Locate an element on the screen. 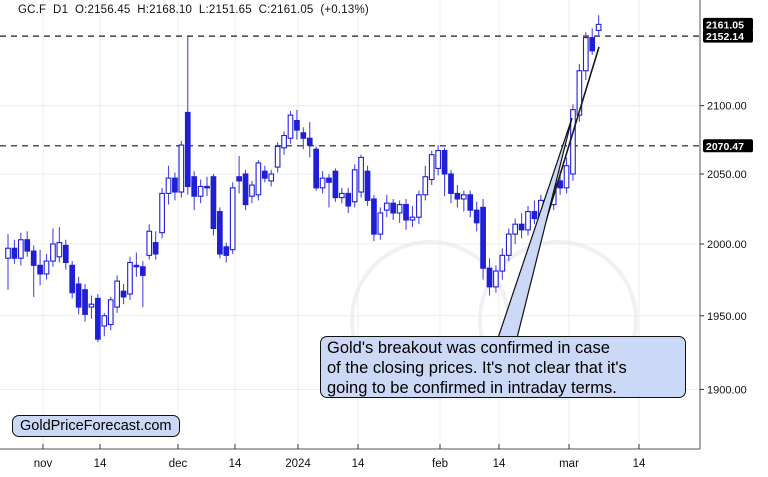 This screenshot has width=768, height=477. logo-badge: GoldPriceForecast.com is located at coordinates (96, 426).